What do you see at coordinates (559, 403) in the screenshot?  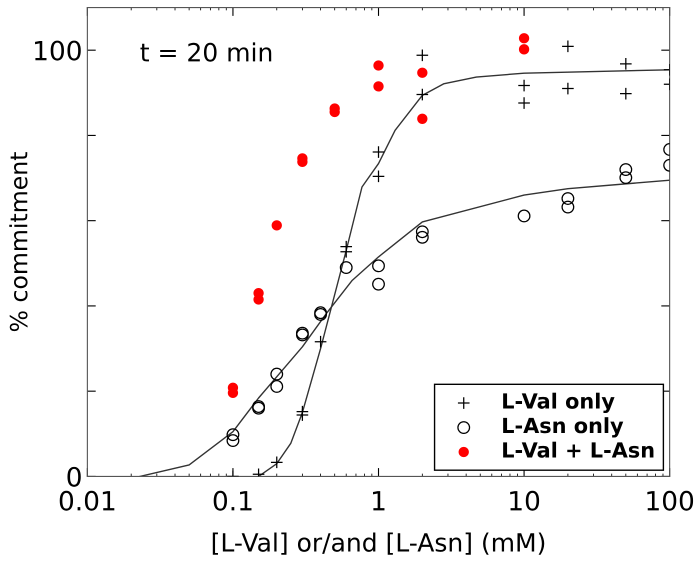 I see `legend-label: L-Val only` at bounding box center [559, 403].